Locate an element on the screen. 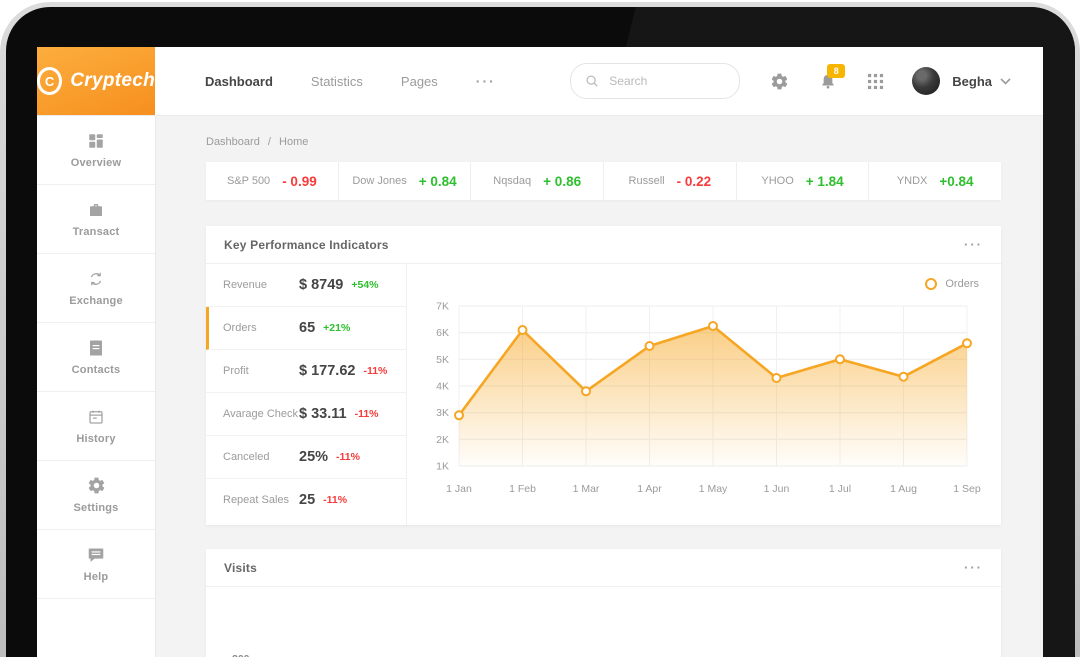 The width and height of the screenshot is (1080, 657). visits-card: Visits ··· 200 175 is located at coordinates (603, 603).